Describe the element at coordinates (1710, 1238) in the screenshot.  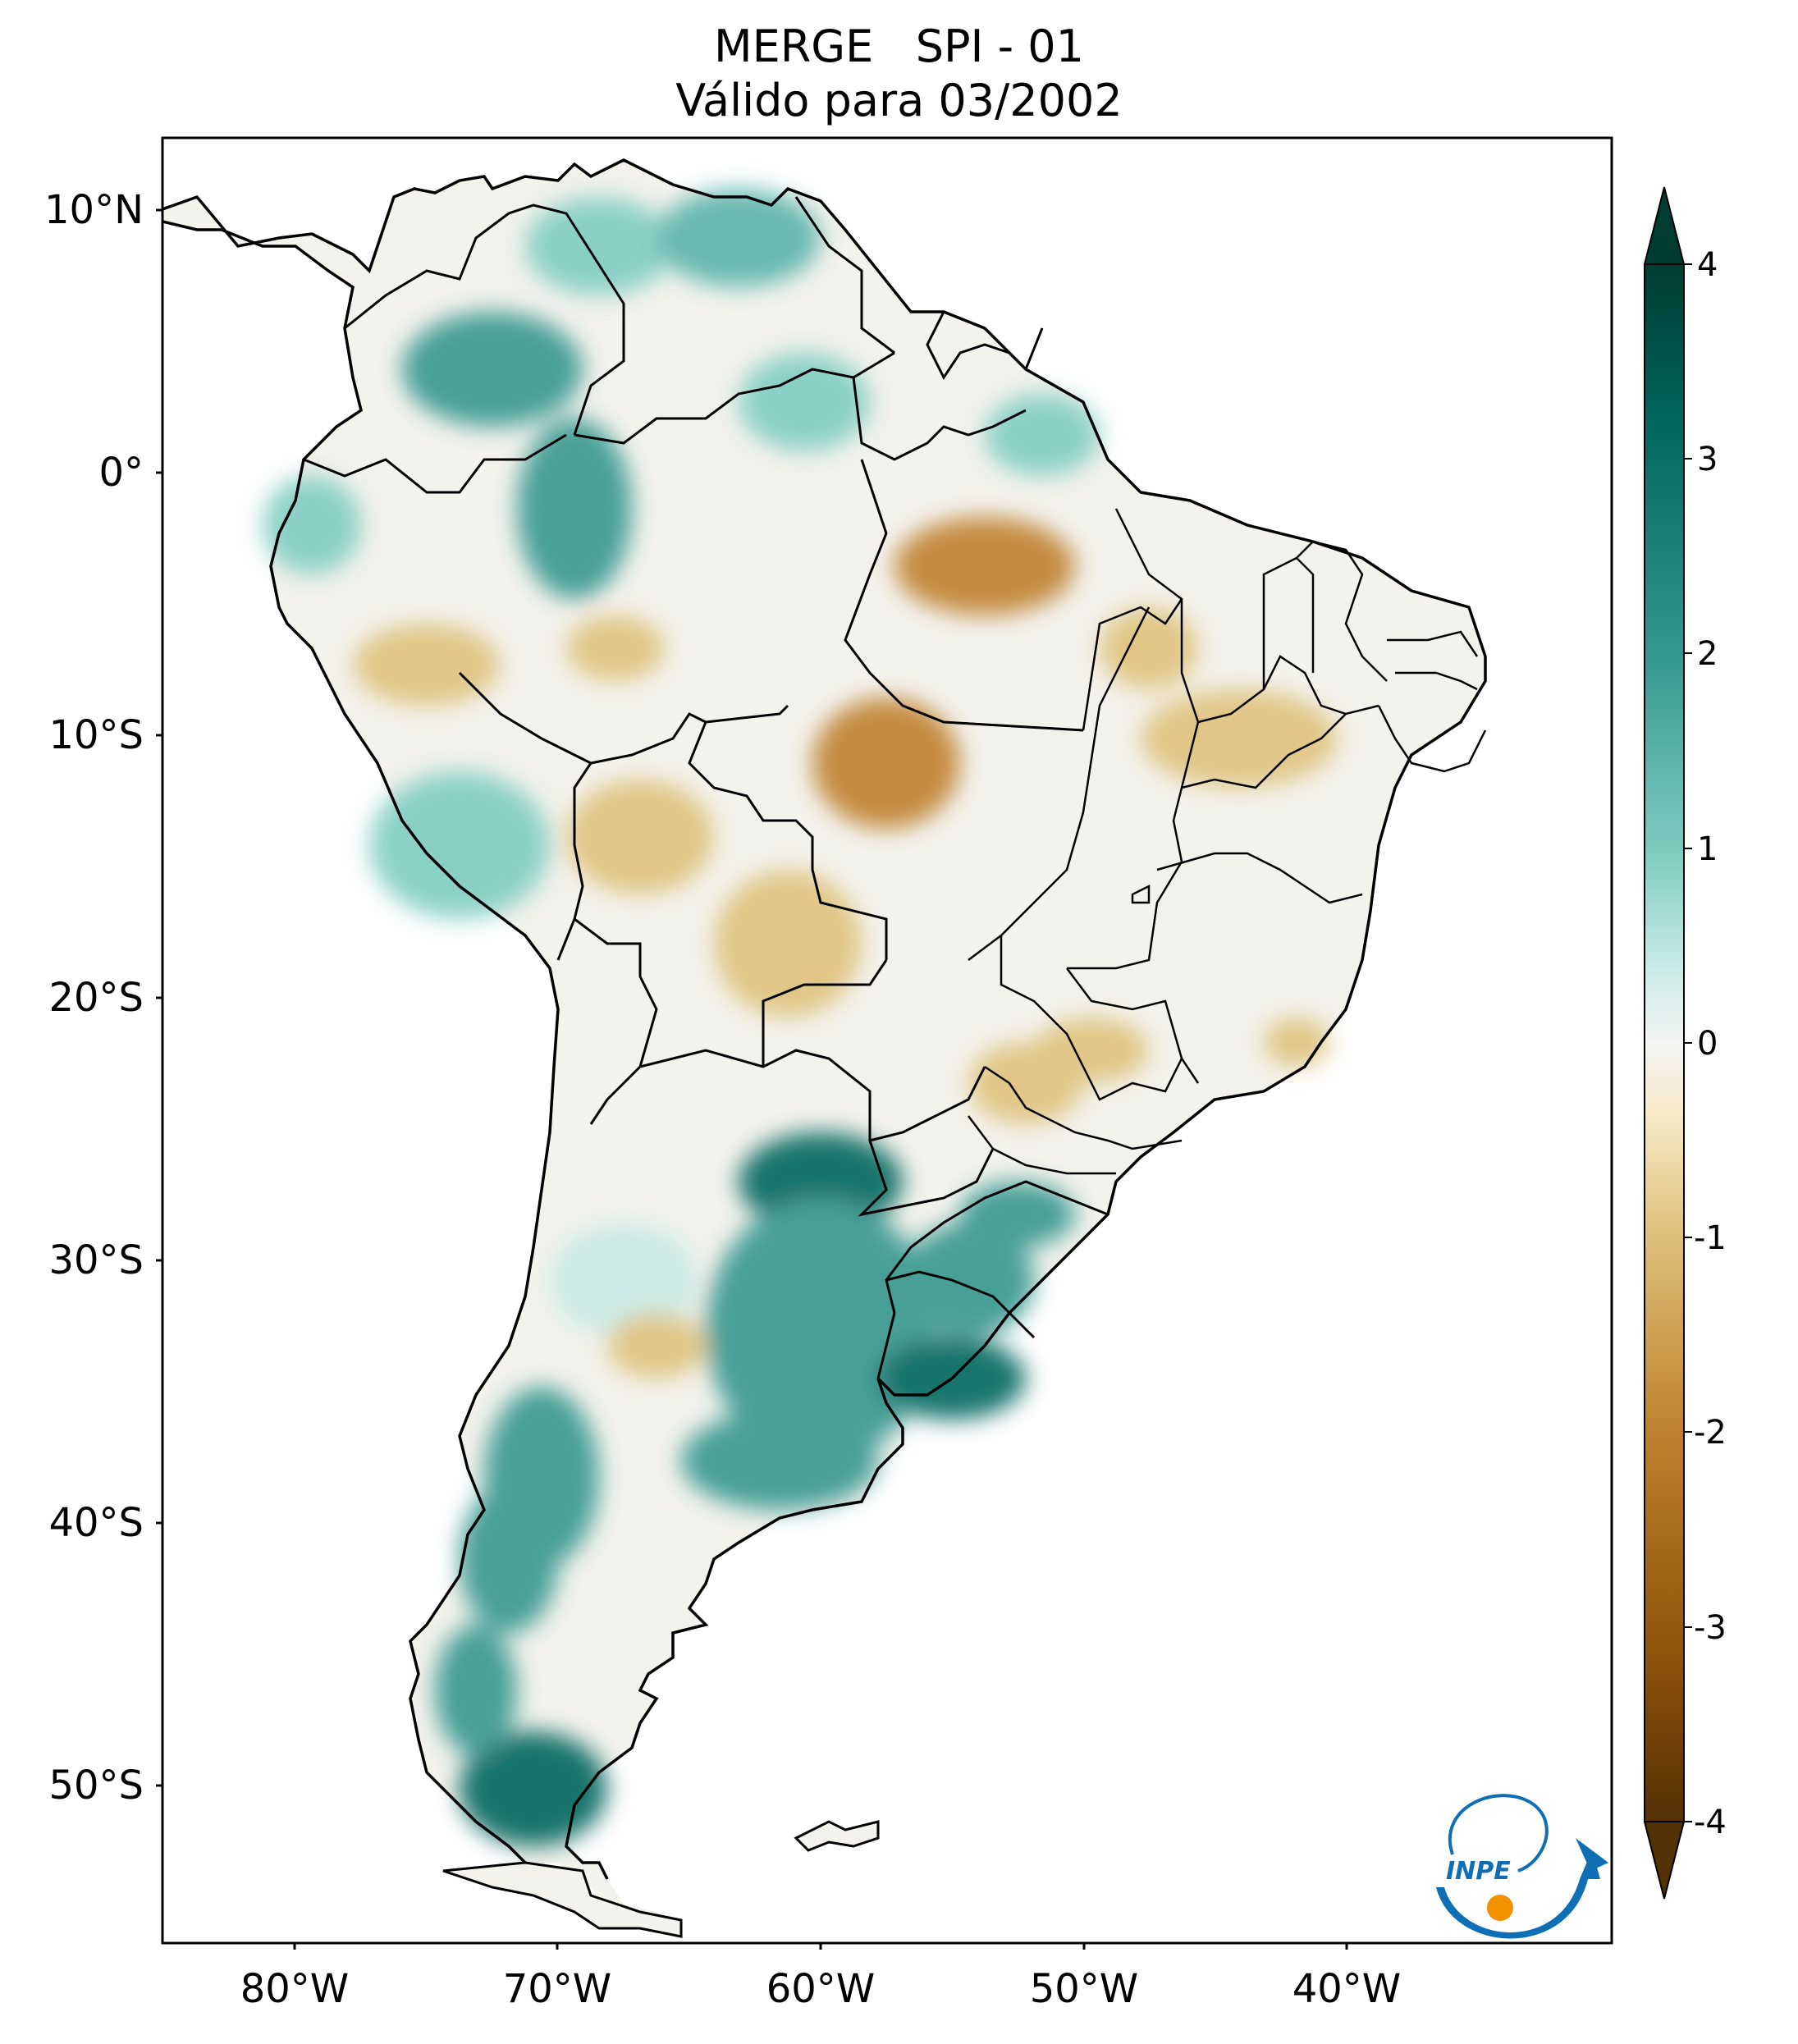
I see `colorbar-tick-label: -1` at that location.